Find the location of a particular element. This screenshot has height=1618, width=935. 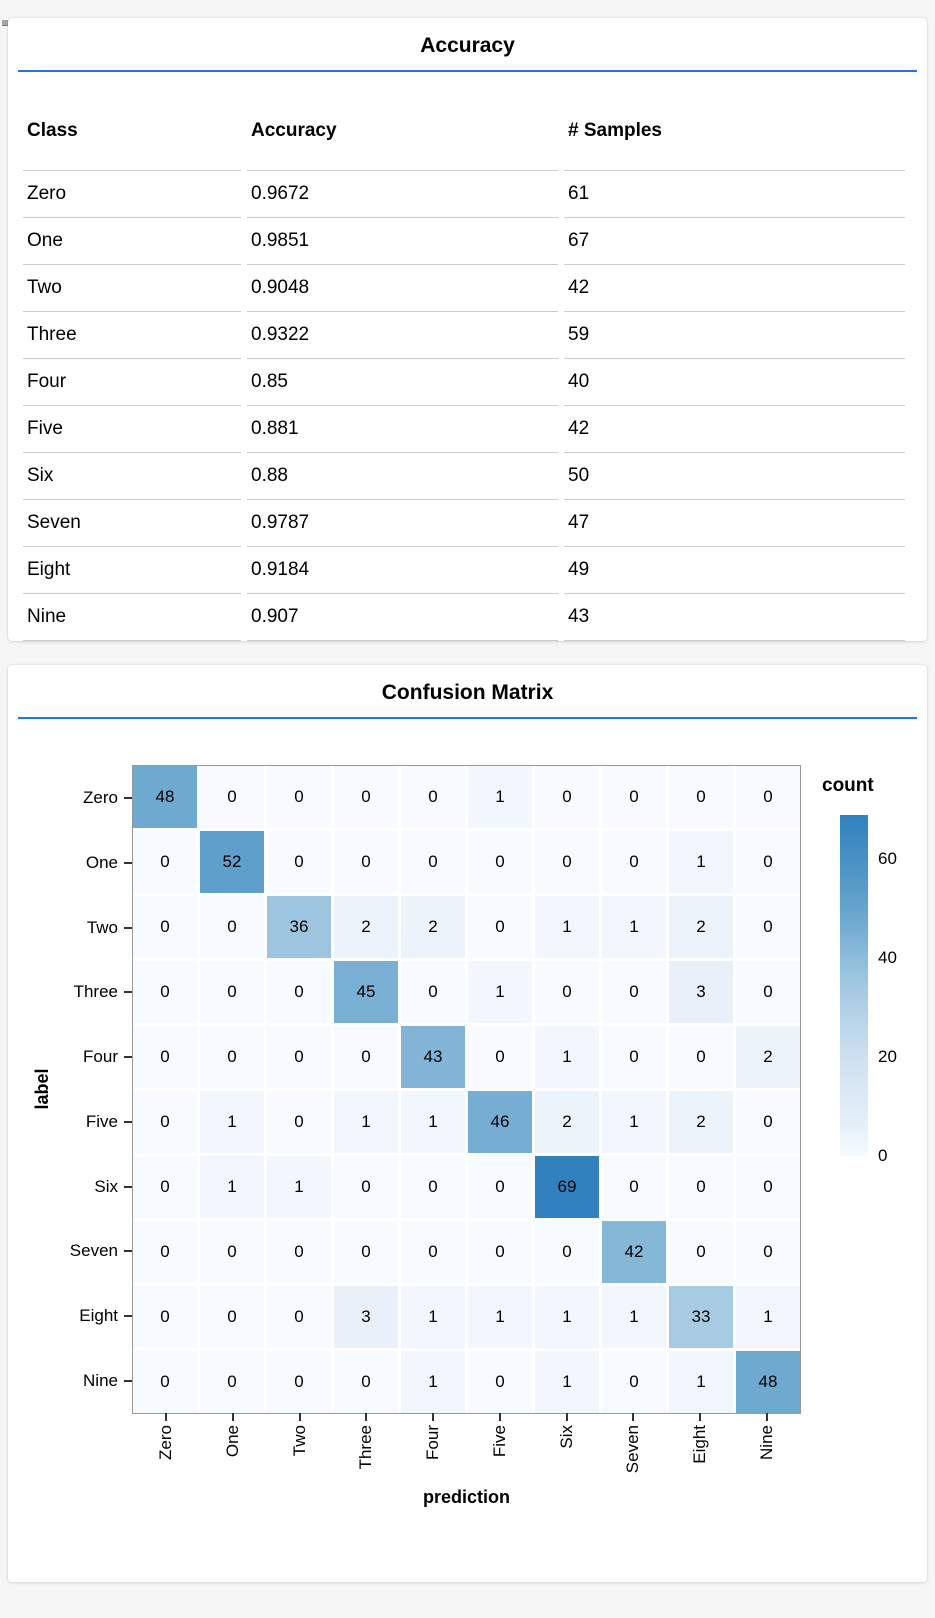

heatmap-cell: 33 is located at coordinates (701, 1317).